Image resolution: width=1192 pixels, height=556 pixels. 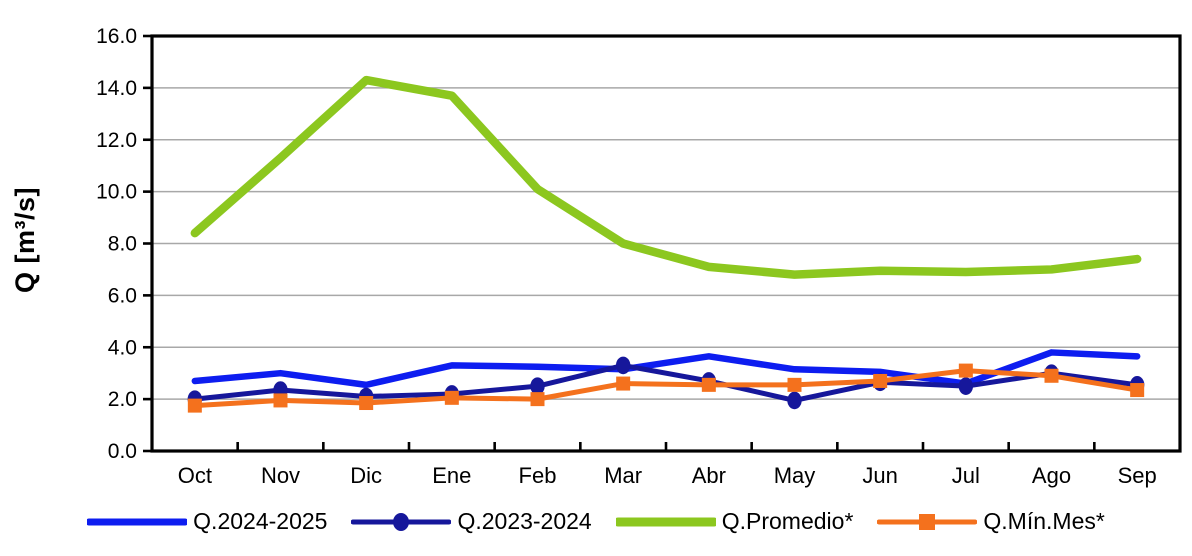 What do you see at coordinates (665, 521) in the screenshot?
I see `legend-marker-q-promedio` at bounding box center [665, 521].